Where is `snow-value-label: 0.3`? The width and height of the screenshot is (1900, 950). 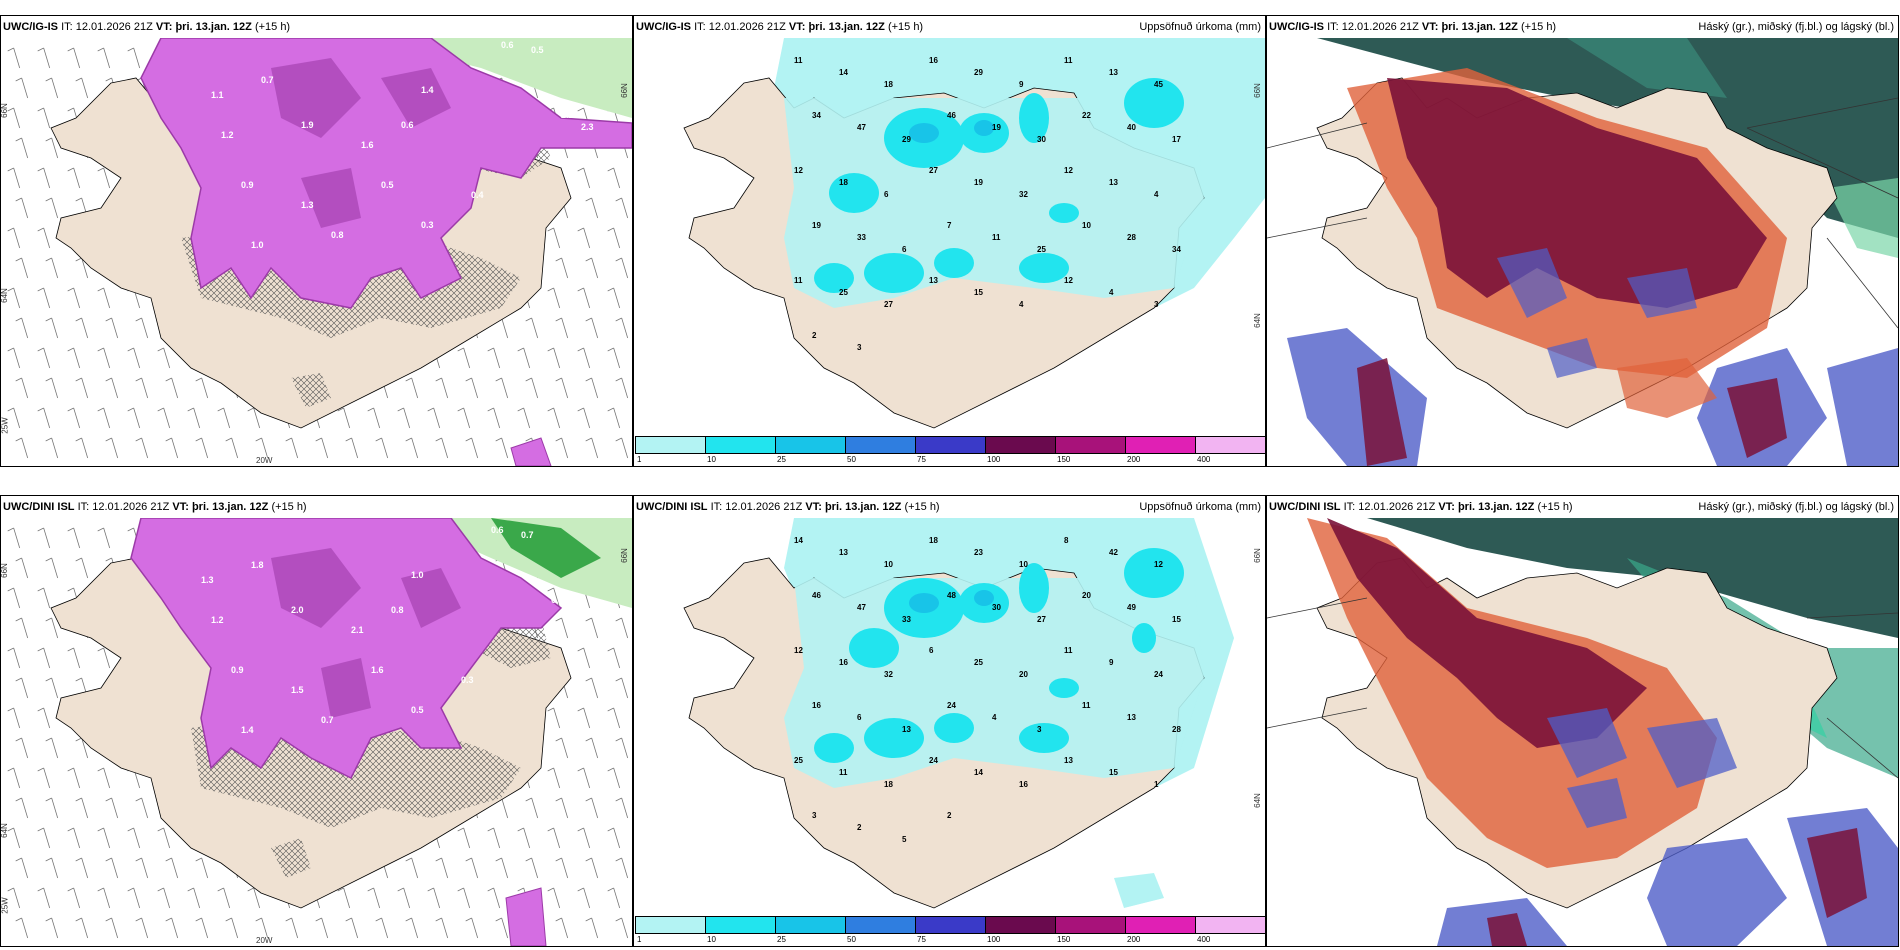 snow-value-label: 0.3 is located at coordinates (427, 225).